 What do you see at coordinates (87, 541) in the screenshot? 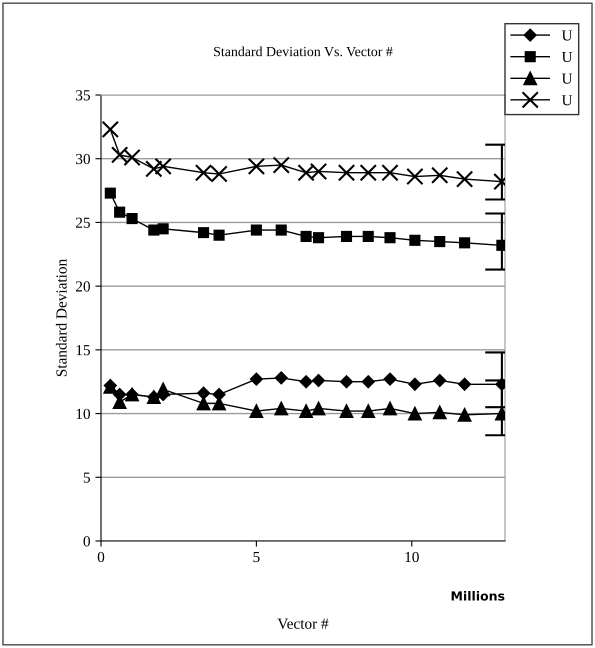
I see `y-tick-label: 0` at bounding box center [87, 541].